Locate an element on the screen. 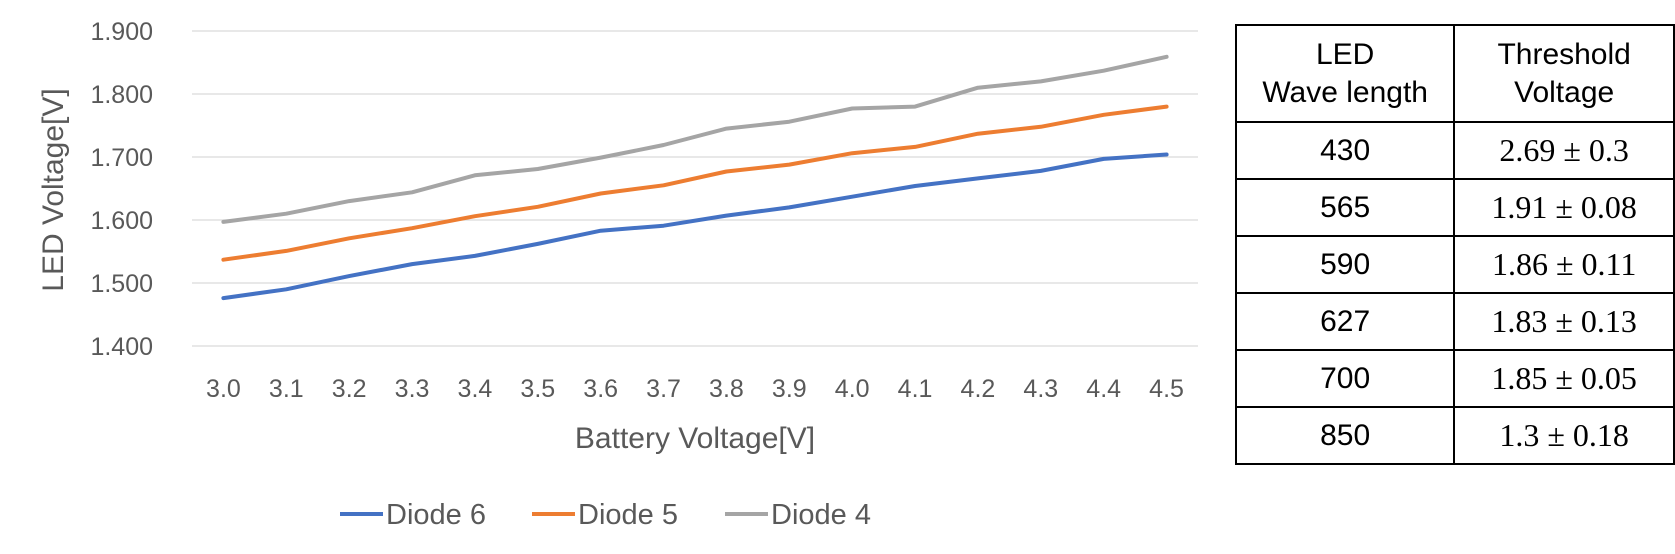 The width and height of the screenshot is (1675, 554). x-tick-label: 3.1 is located at coordinates (286, 389).